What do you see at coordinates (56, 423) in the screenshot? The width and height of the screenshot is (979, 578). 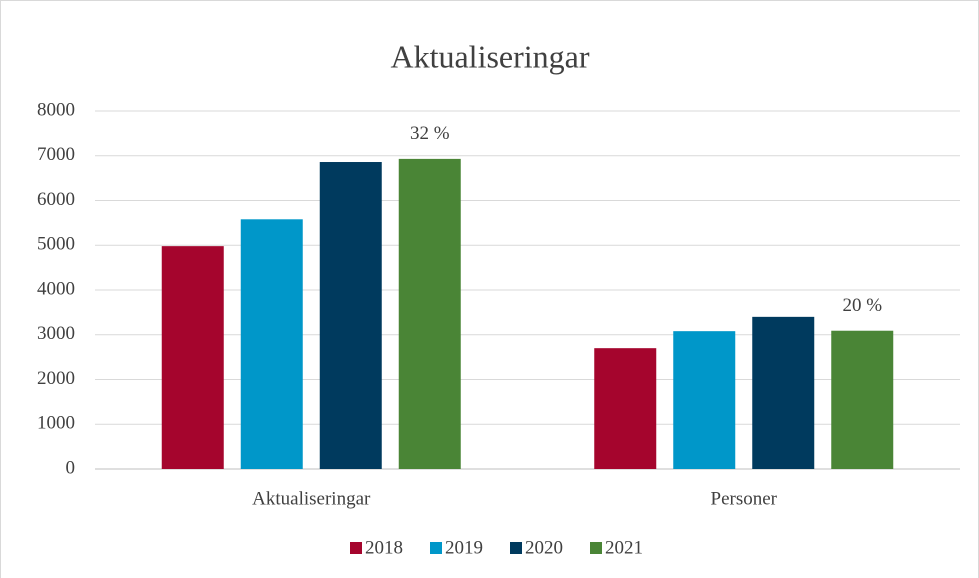 I see `y-tick-label: 1000` at bounding box center [56, 423].